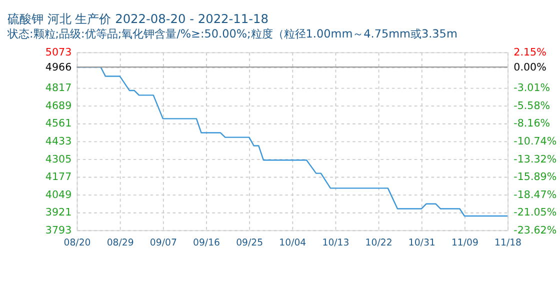 The image size is (560, 300). Describe the element at coordinates (58, 194) in the screenshot. I see `y-tick-label: 4049` at that location.